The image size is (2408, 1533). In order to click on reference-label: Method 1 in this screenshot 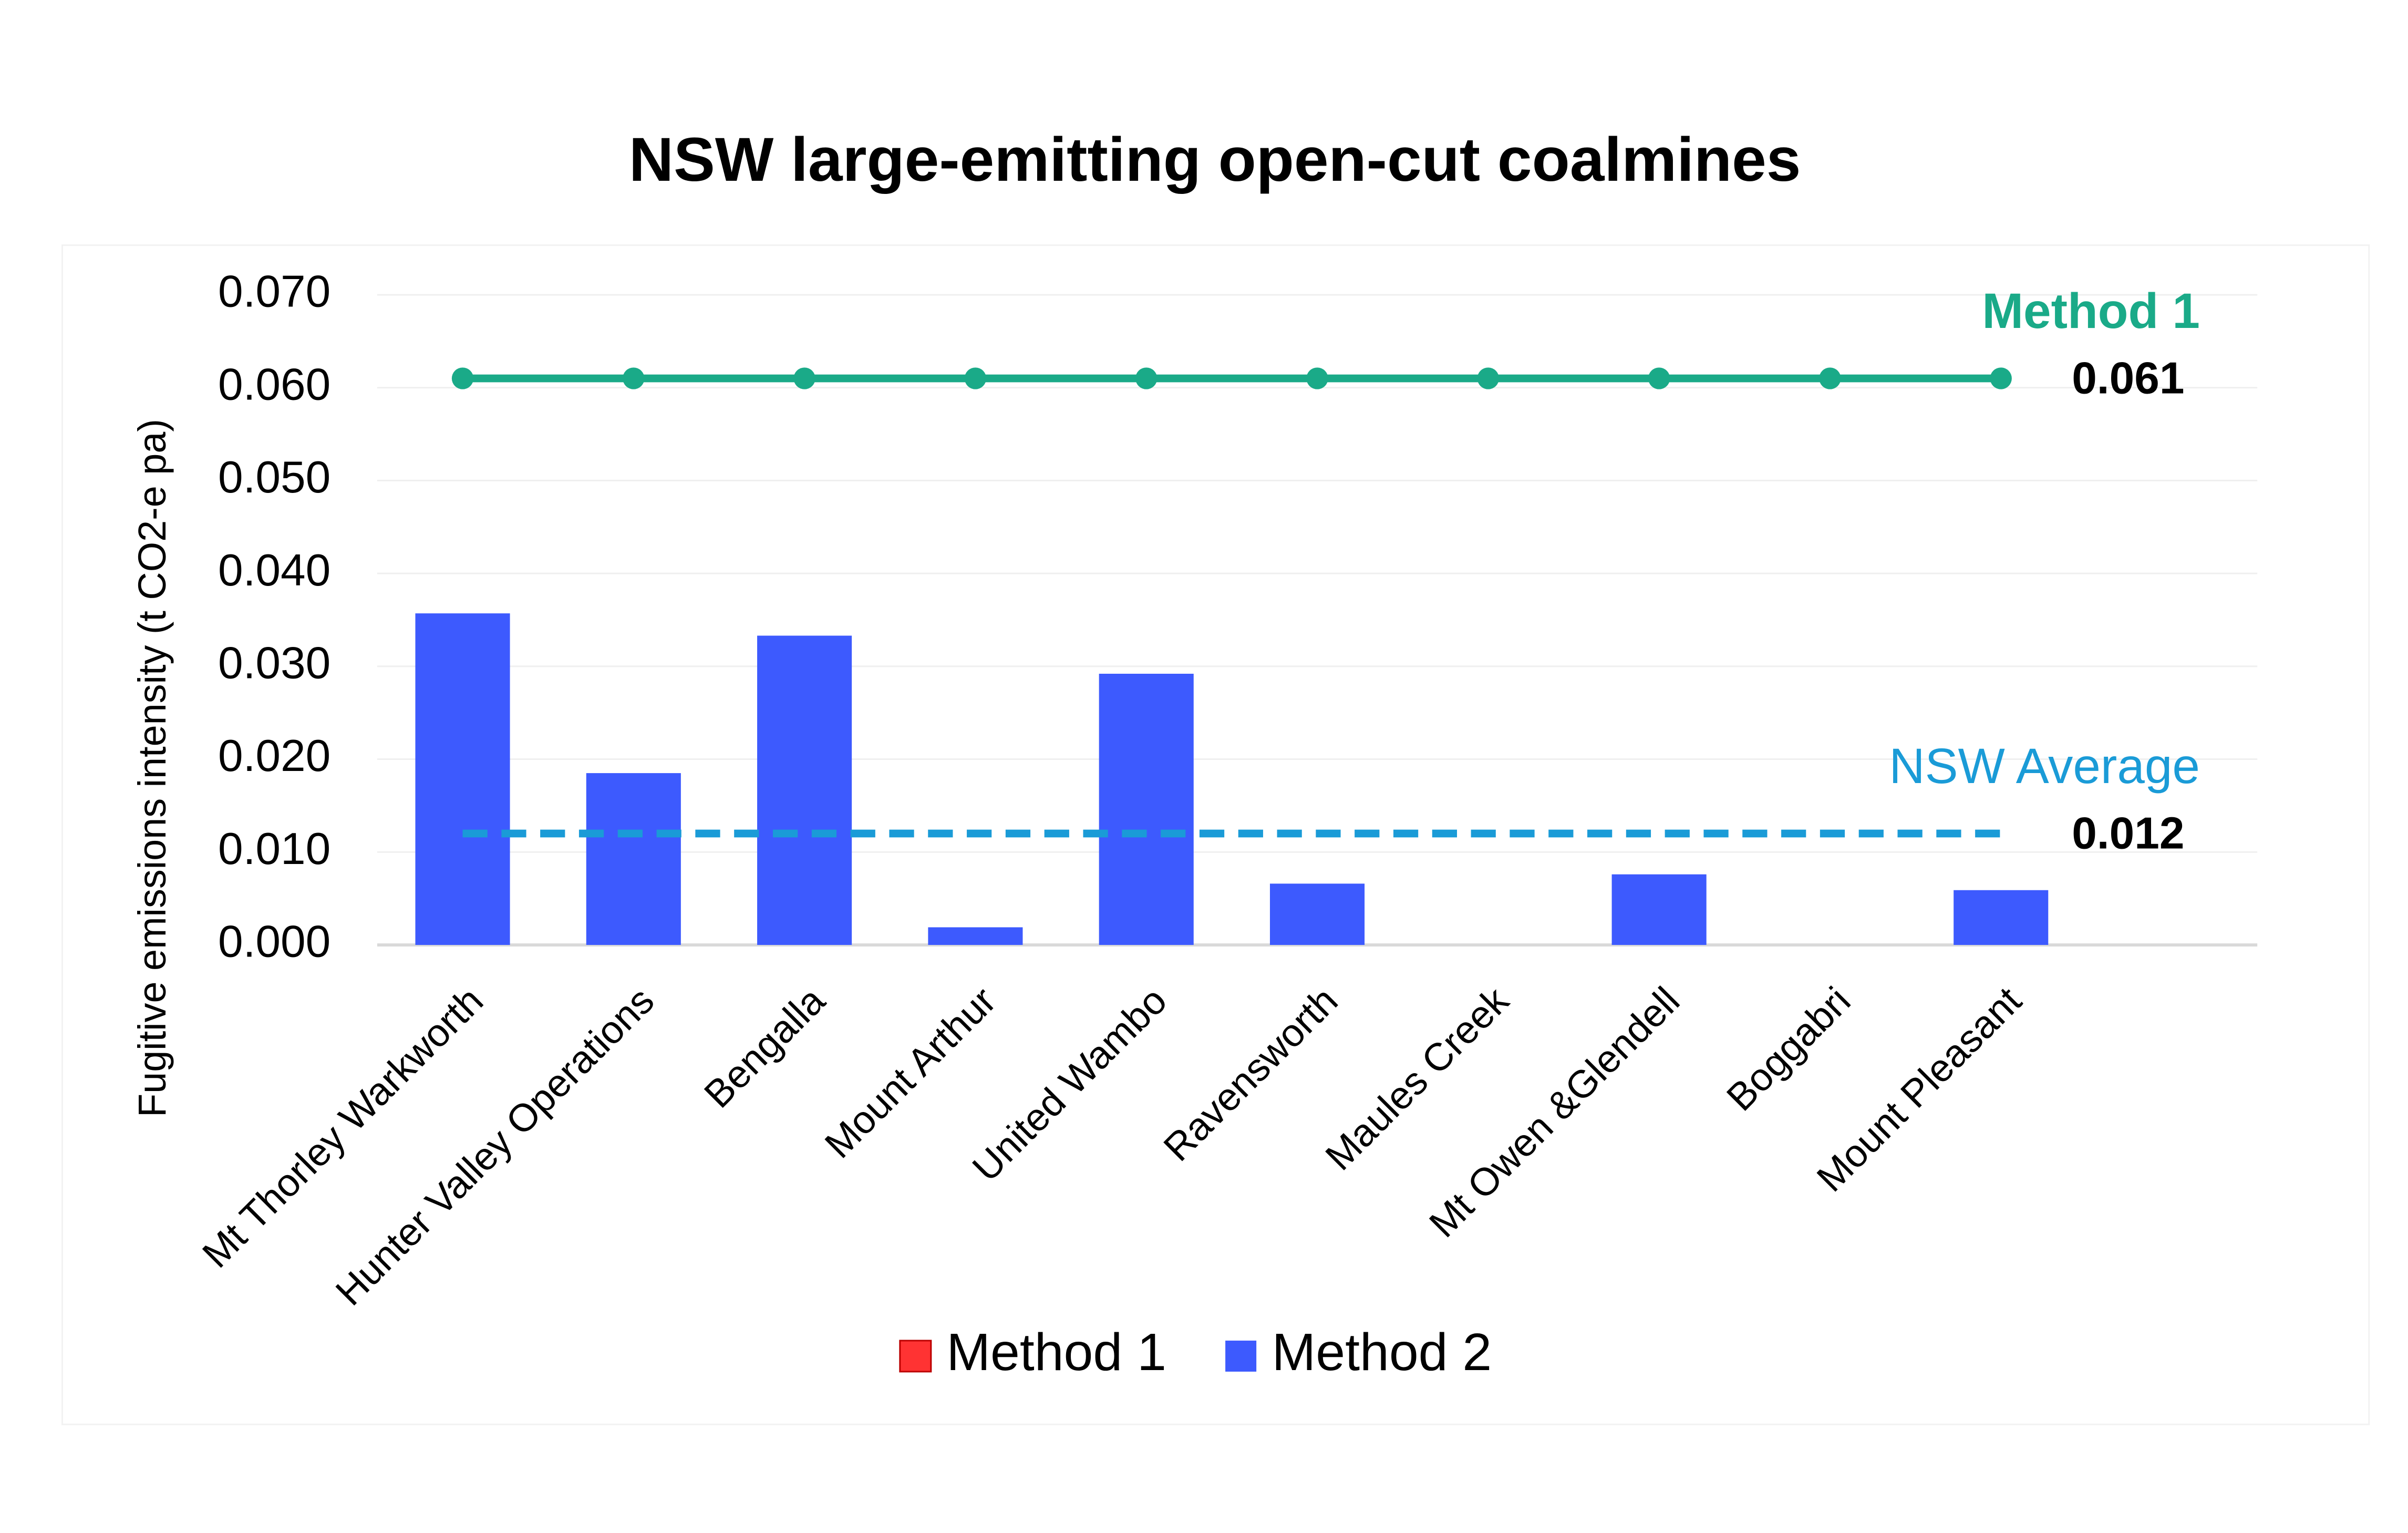, I will do `click(2091, 311)`.